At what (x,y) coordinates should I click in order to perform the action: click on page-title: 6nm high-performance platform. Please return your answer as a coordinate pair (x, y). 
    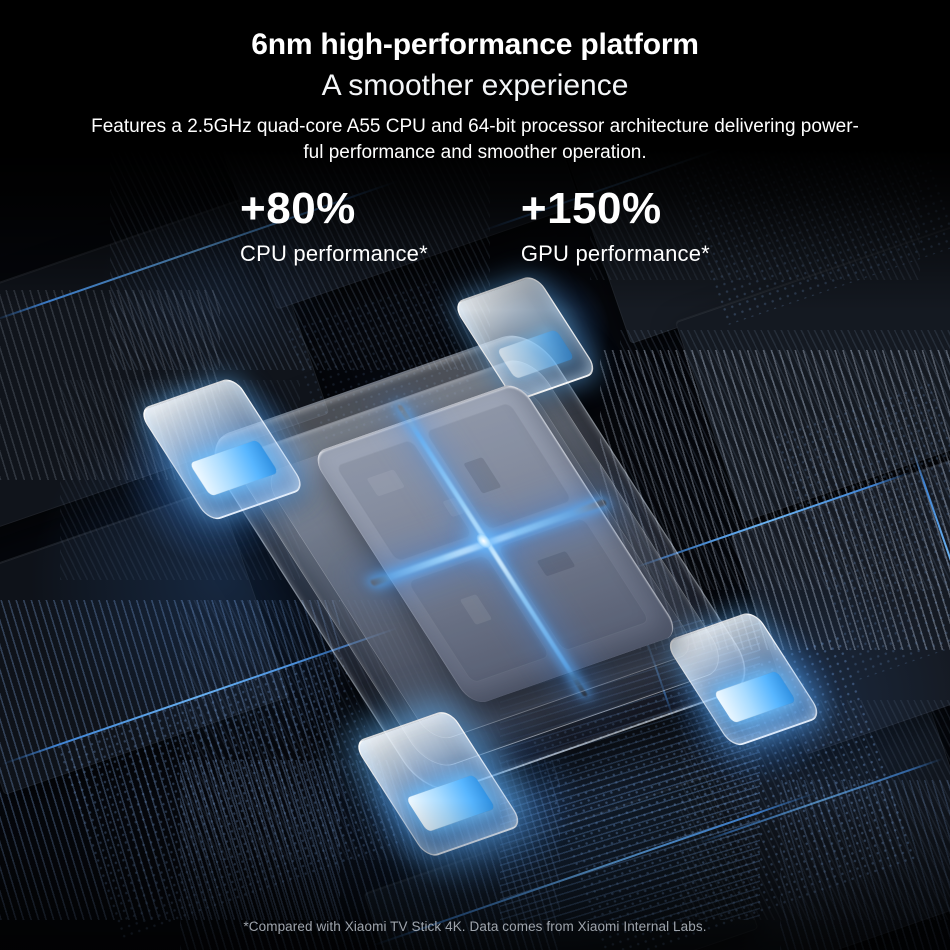
    Looking at the image, I should click on (475, 44).